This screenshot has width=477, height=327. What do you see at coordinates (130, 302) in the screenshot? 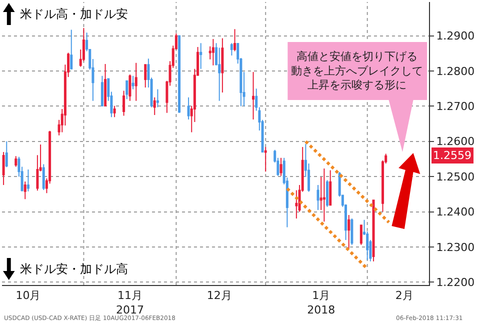
I see `x-tick-label: 11月 2017` at bounding box center [130, 302].